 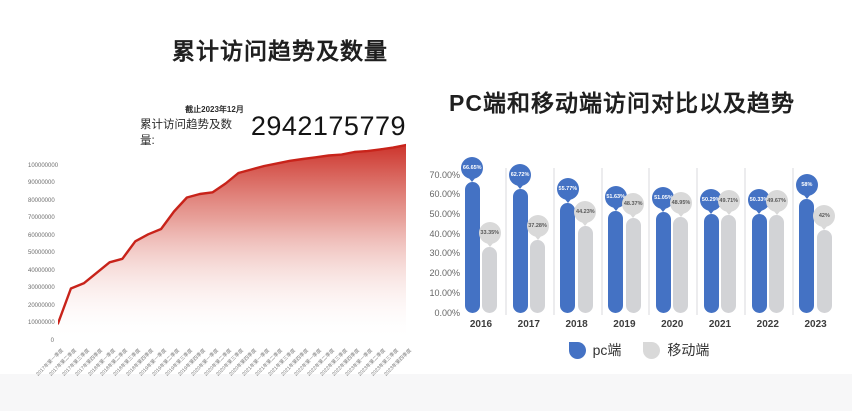 What do you see at coordinates (622, 103) in the screenshot?
I see `comparison-chart-title: PC端和移动端访问对比以及趋势` at bounding box center [622, 103].